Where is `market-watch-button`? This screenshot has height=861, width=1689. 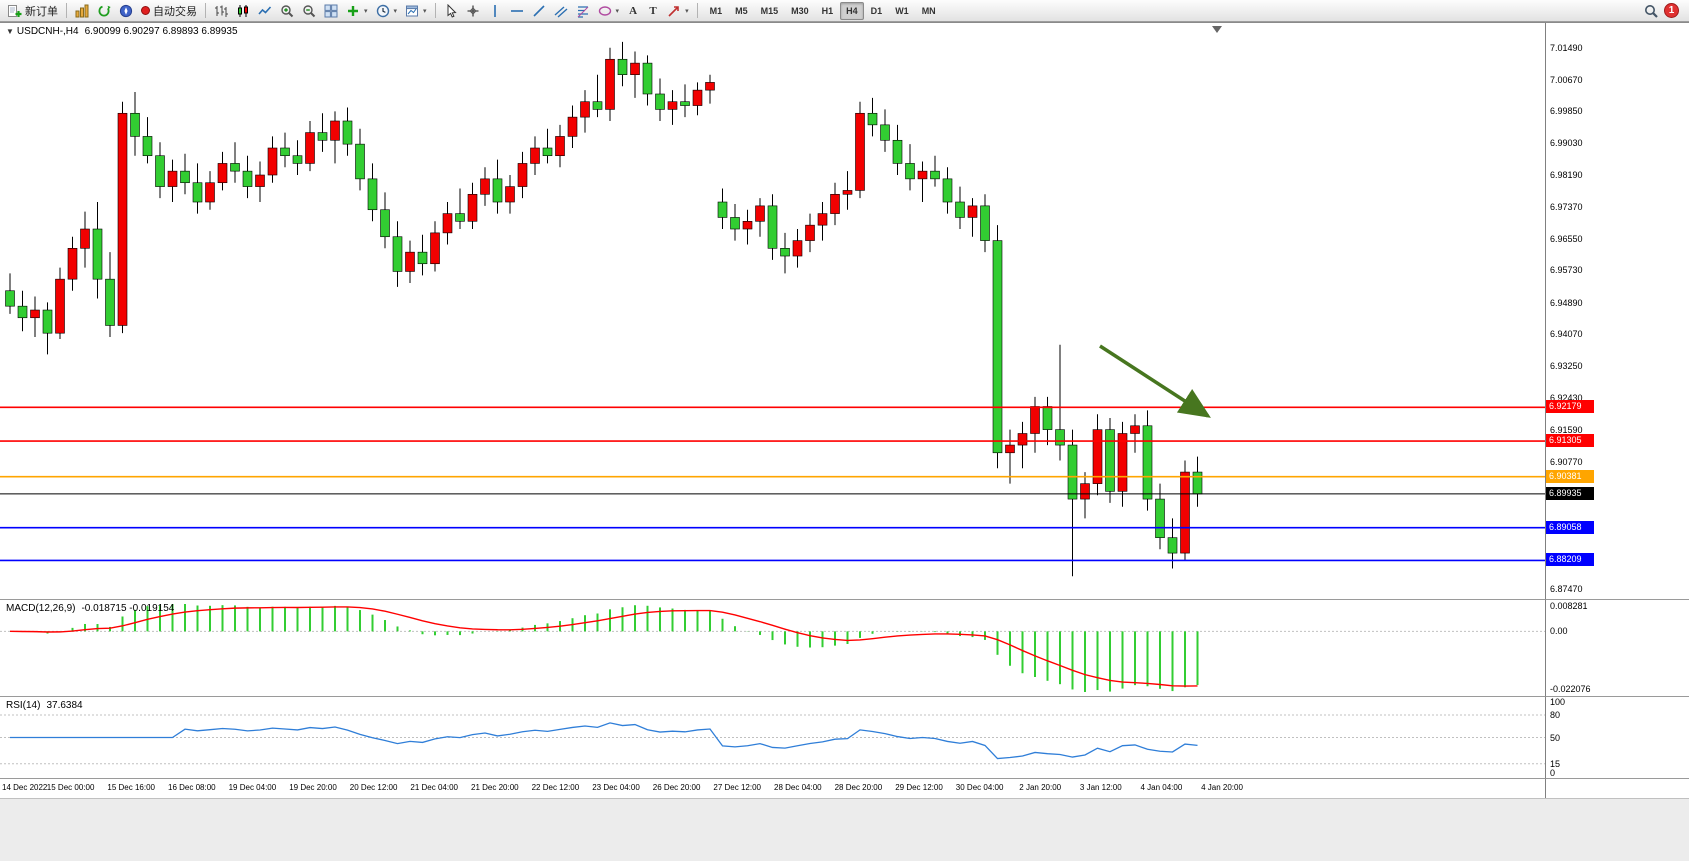
market-watch-button is located at coordinates (82, 10).